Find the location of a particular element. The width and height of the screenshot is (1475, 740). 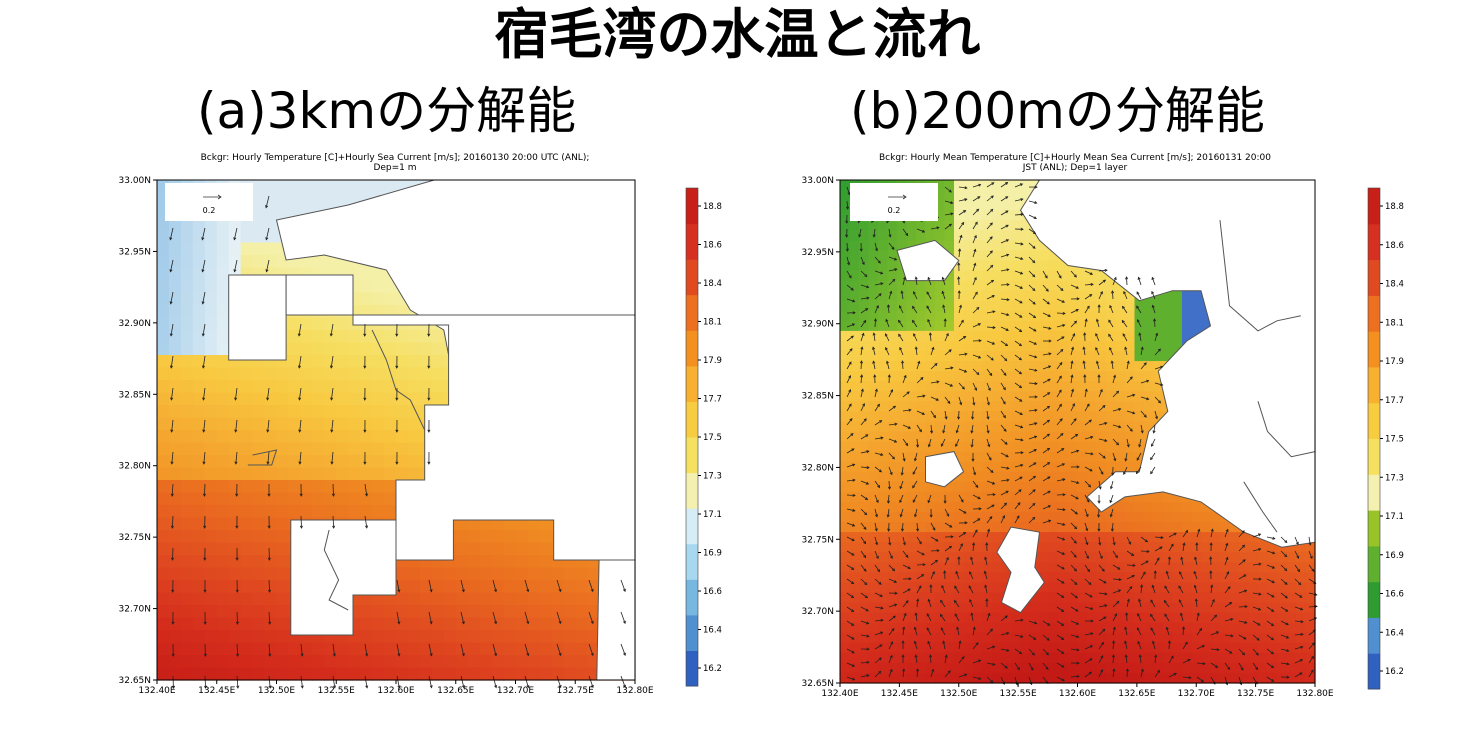

colorbar-tick-label: 18.1 is located at coordinates (712, 323).